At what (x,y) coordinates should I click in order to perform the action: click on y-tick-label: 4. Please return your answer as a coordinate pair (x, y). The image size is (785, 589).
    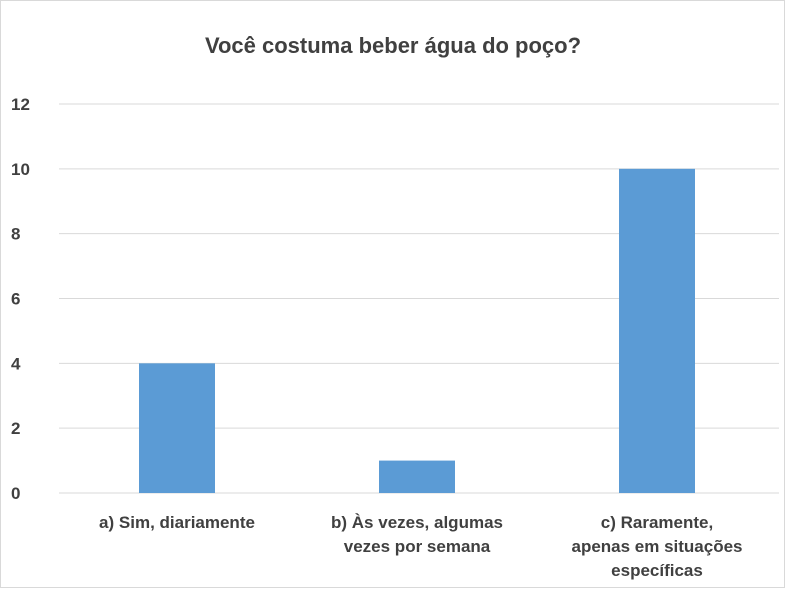
    Looking at the image, I should click on (16, 363).